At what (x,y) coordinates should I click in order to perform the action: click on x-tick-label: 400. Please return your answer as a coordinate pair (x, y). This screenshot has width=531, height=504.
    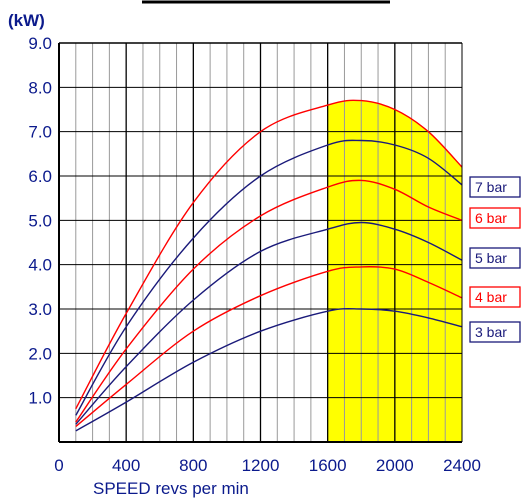
    Looking at the image, I should click on (126, 465).